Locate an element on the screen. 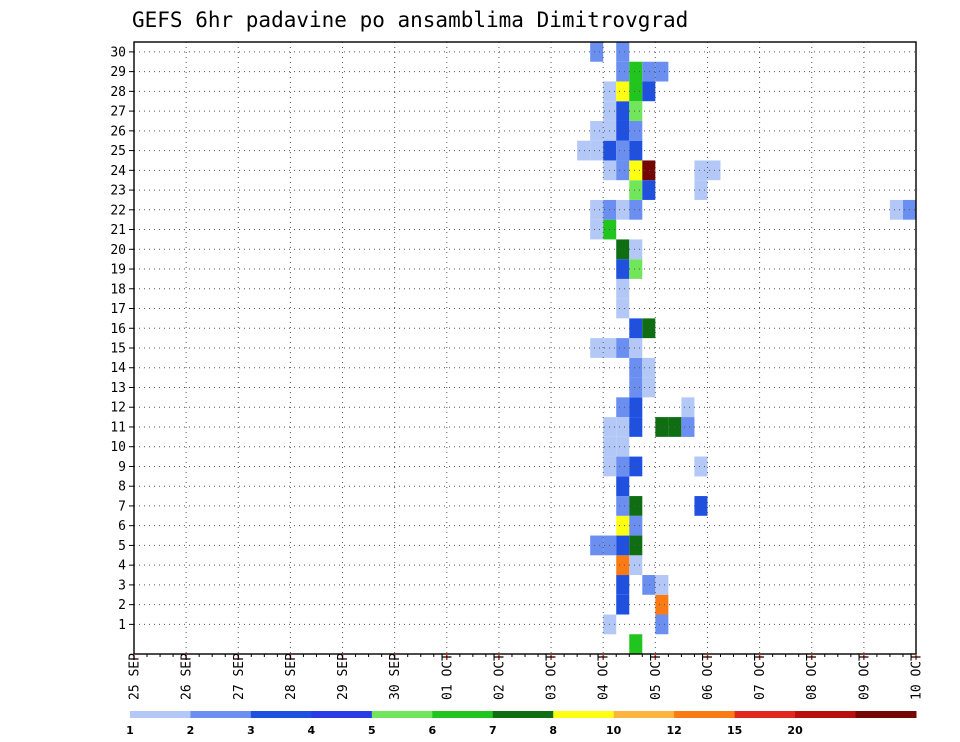  xtick-label-2: 27 SEP is located at coordinates (239, 676).